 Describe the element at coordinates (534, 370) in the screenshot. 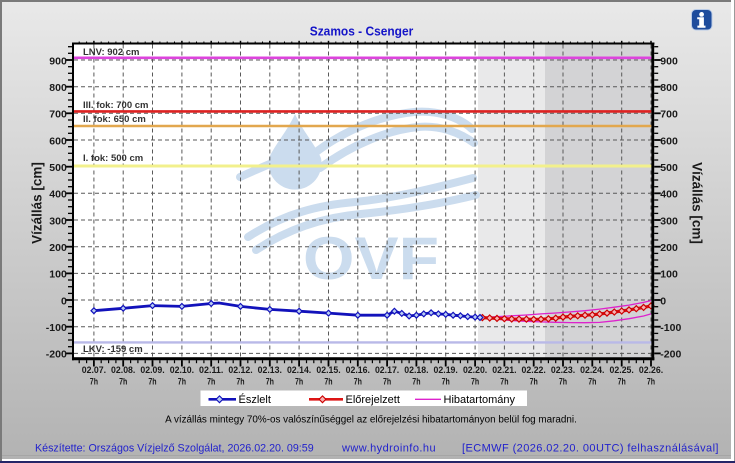

I see `svg-text: 02.22.` at that location.